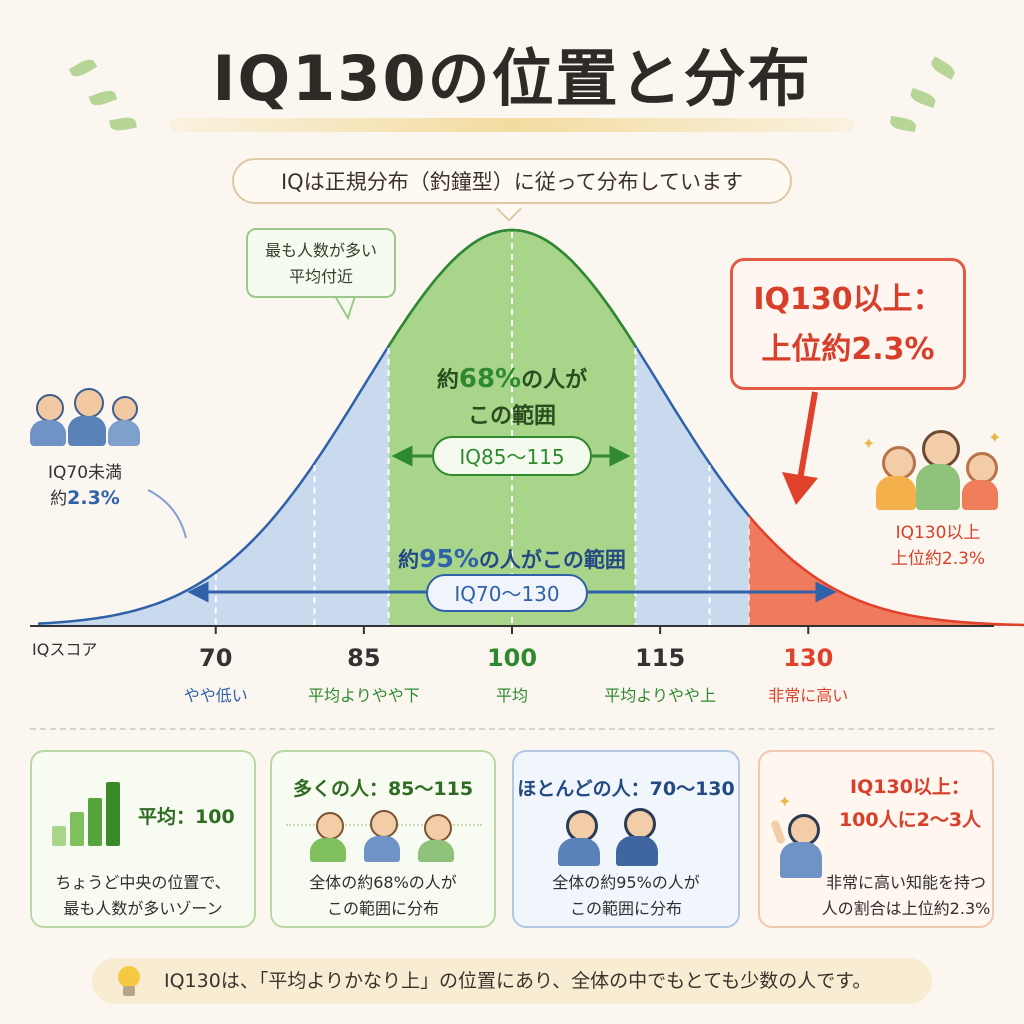  Describe the element at coordinates (364, 658) in the screenshot. I see `tick-label: 85` at that location.